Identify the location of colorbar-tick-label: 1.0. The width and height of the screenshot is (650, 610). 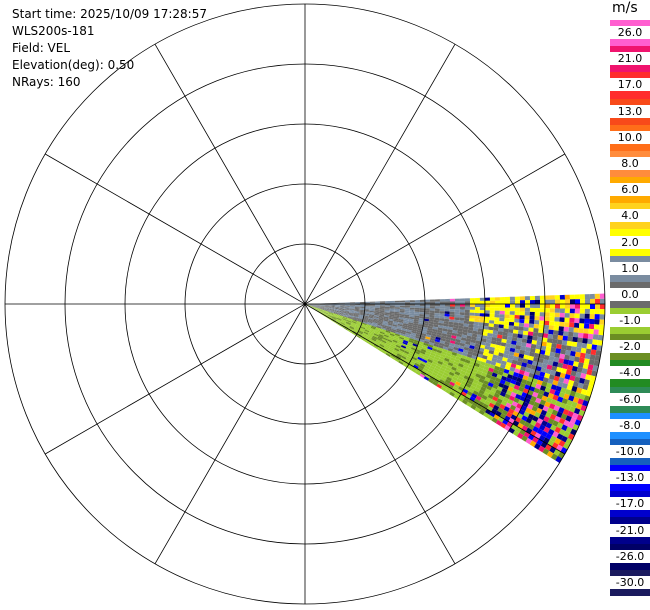
(630, 268).